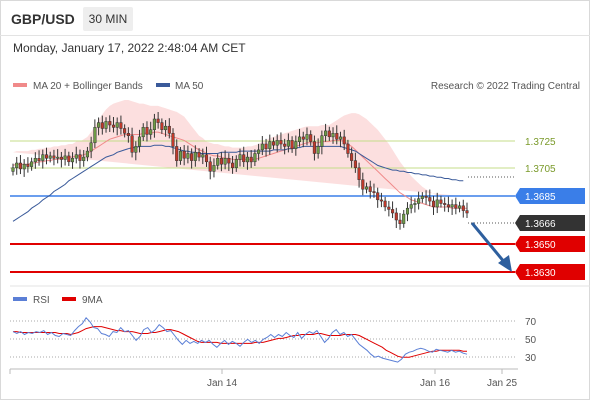  What do you see at coordinates (540, 142) in the screenshot?
I see `resistance-label-1: 1.3725` at bounding box center [540, 142].